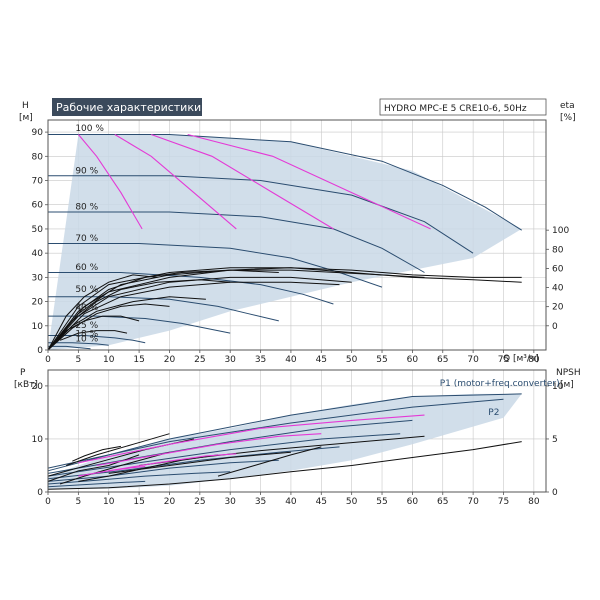 The height and width of the screenshot is (600, 600). What do you see at coordinates (558, 289) in the screenshot?
I see `y2-tick-label: 40` at bounding box center [558, 289].